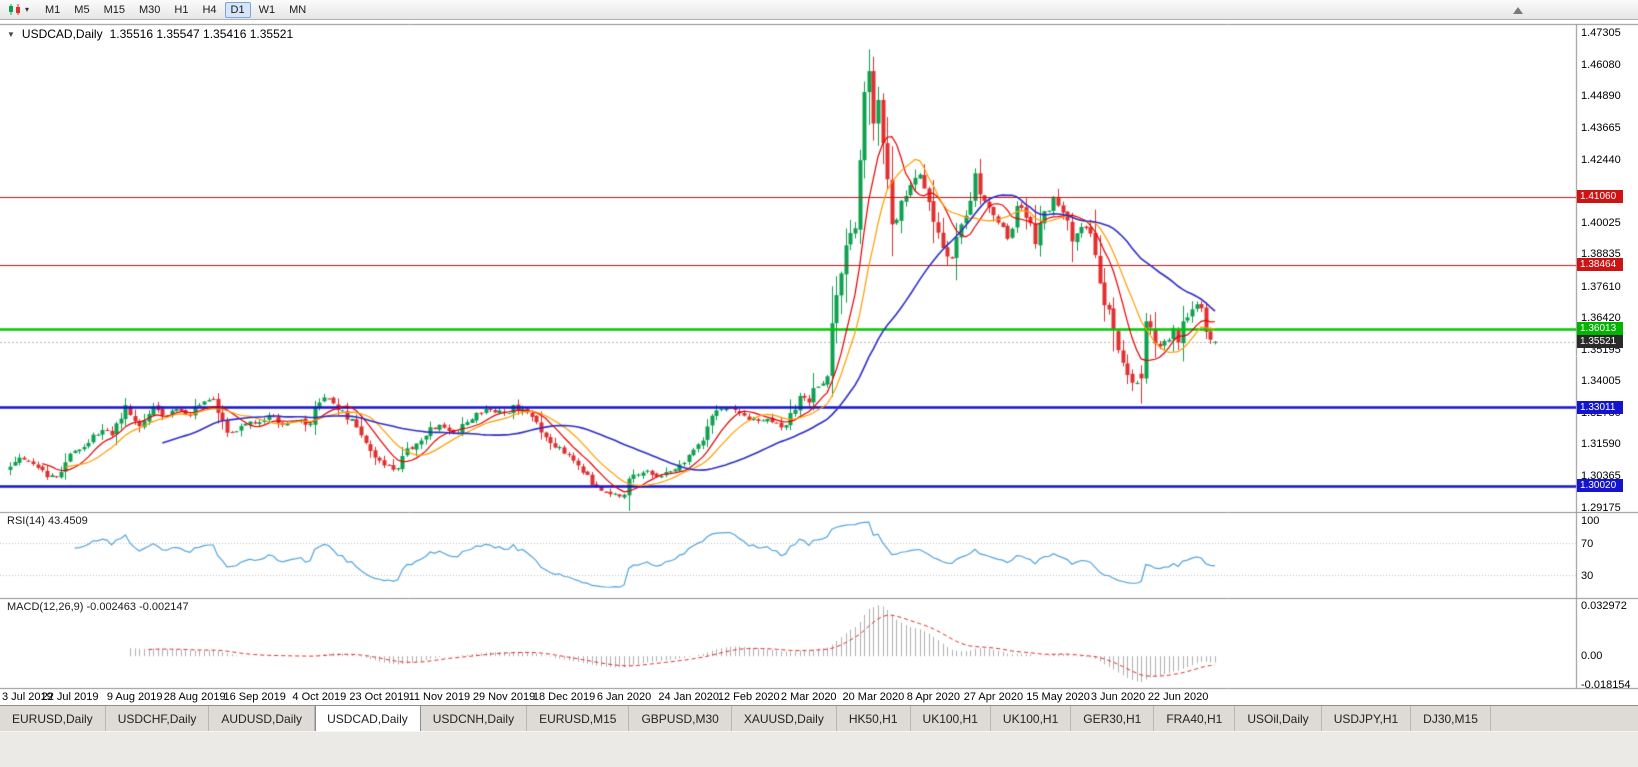 The width and height of the screenshot is (1638, 767). What do you see at coordinates (688, 697) in the screenshot?
I see `time-axis-label: 24 Jan 2020` at bounding box center [688, 697].